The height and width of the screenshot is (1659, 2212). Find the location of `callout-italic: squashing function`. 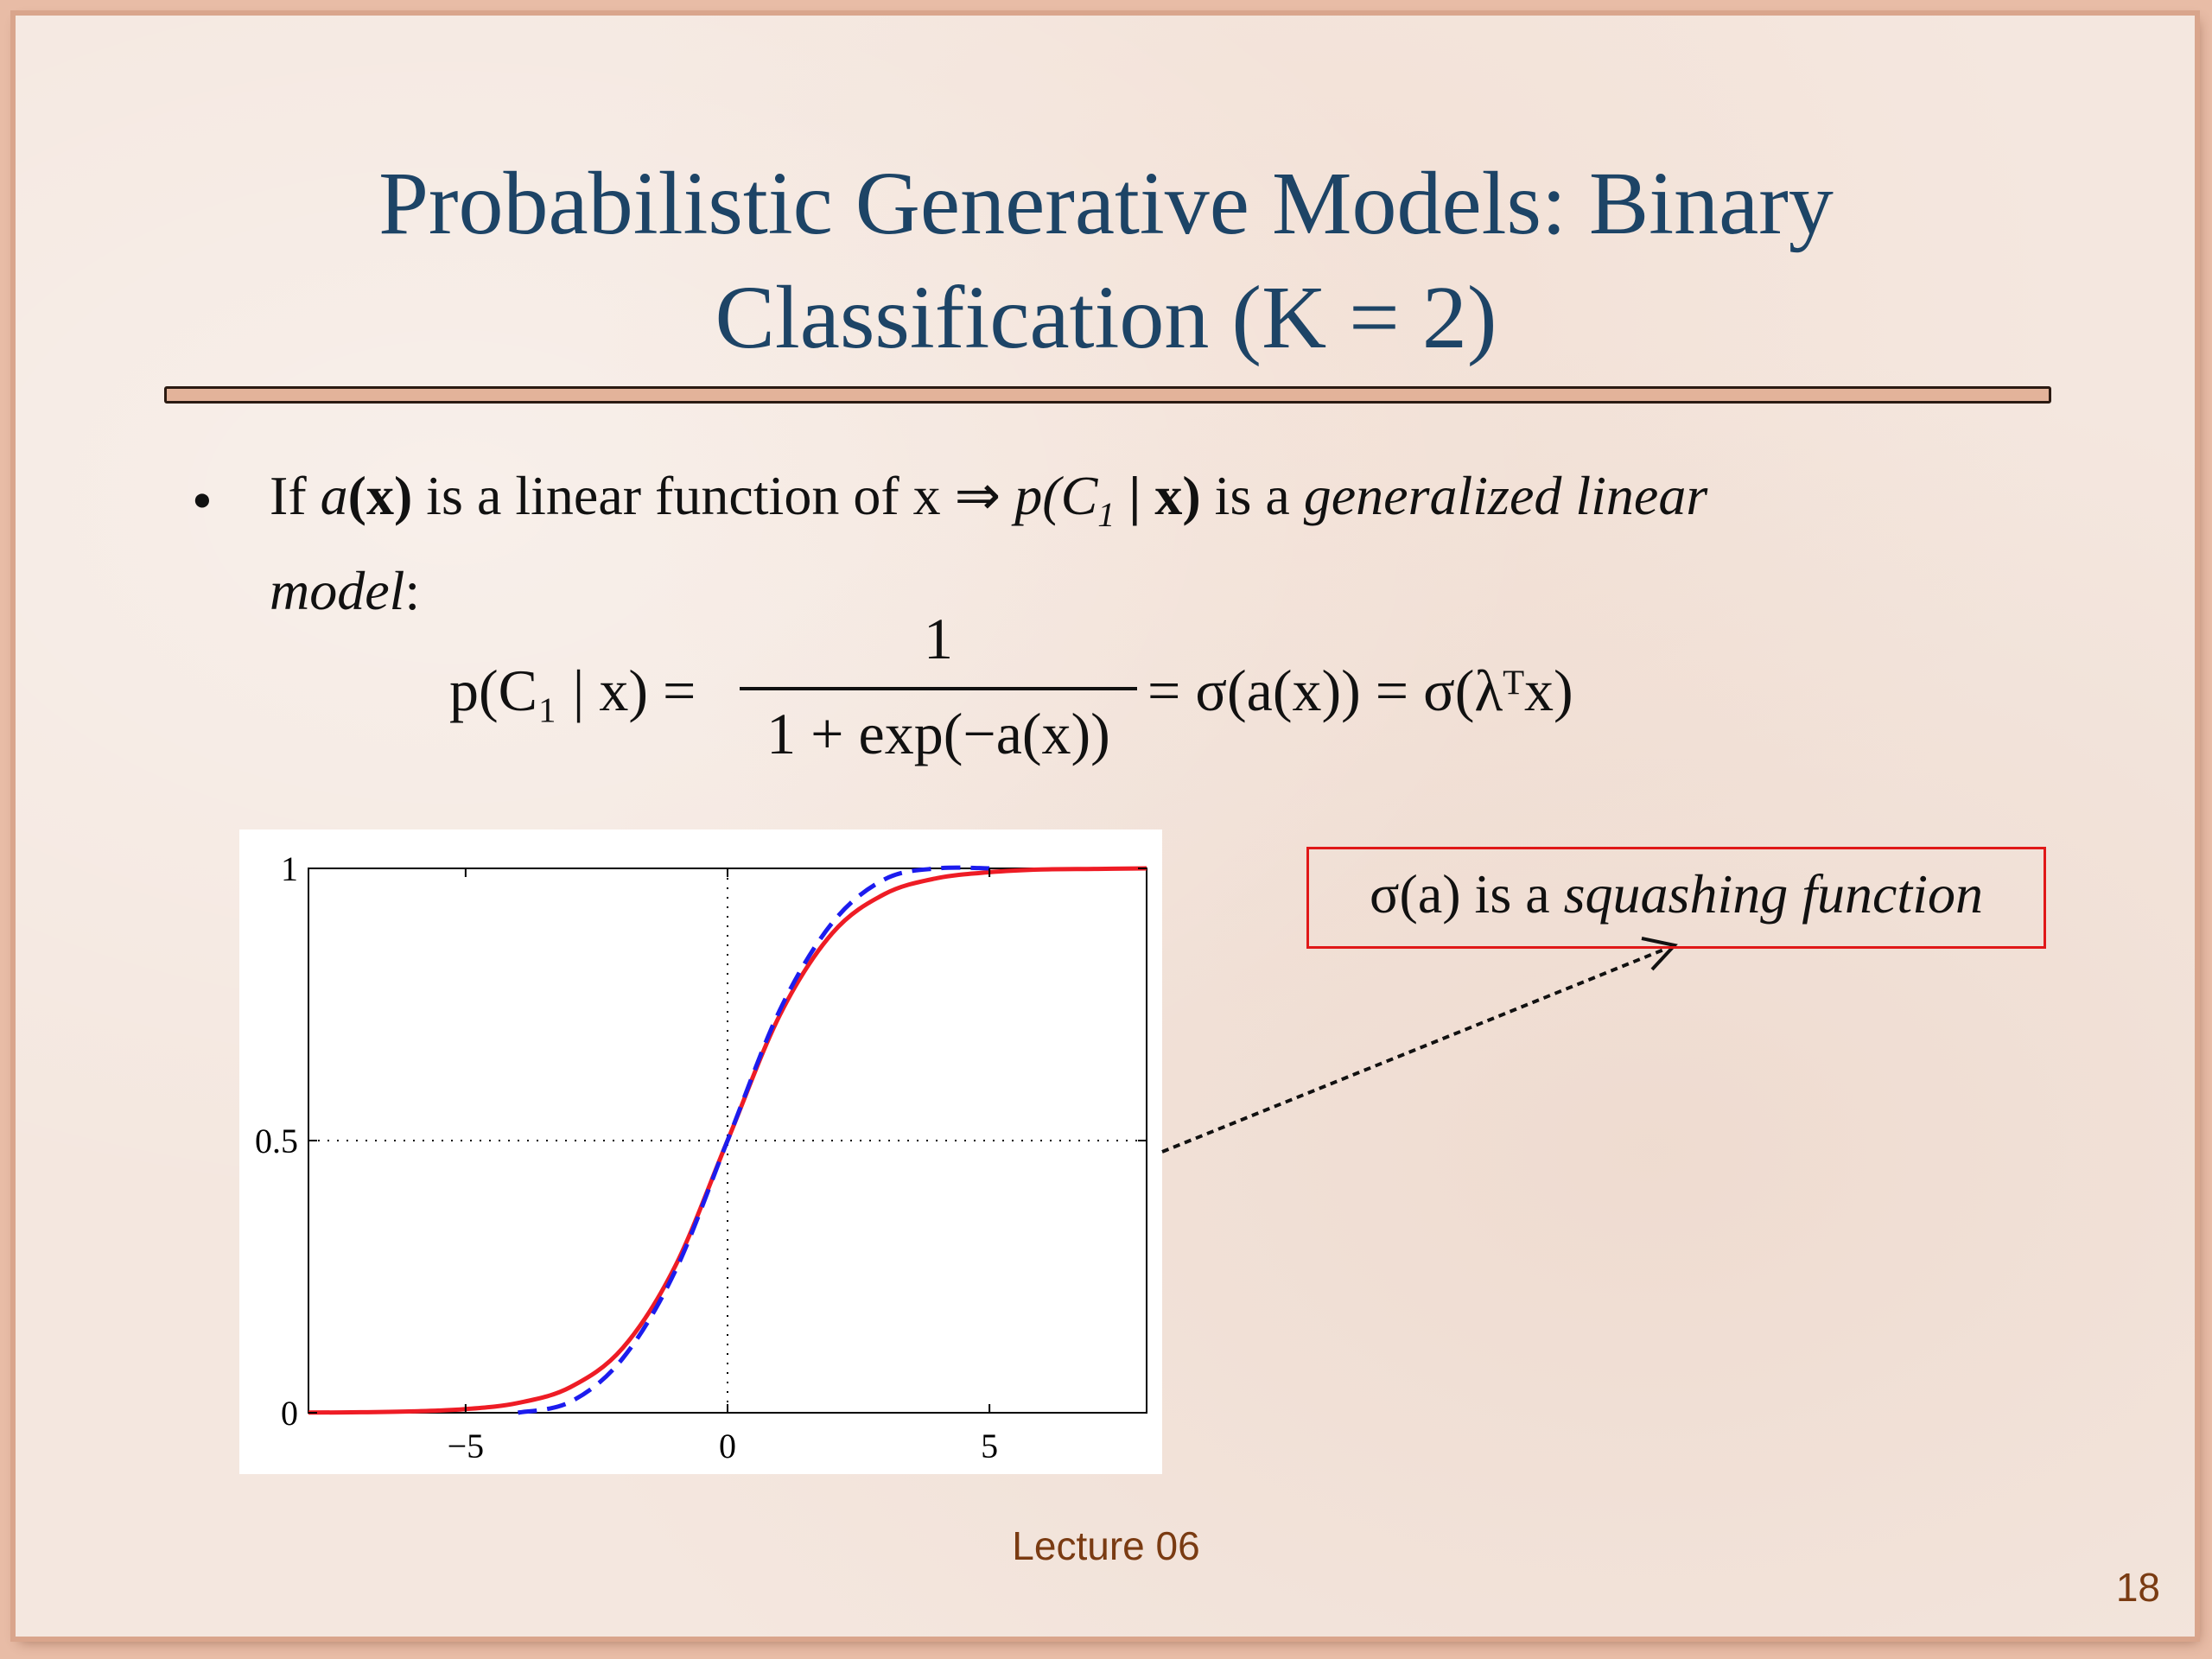

callout-italic: squashing function is located at coordinates (1773, 894).